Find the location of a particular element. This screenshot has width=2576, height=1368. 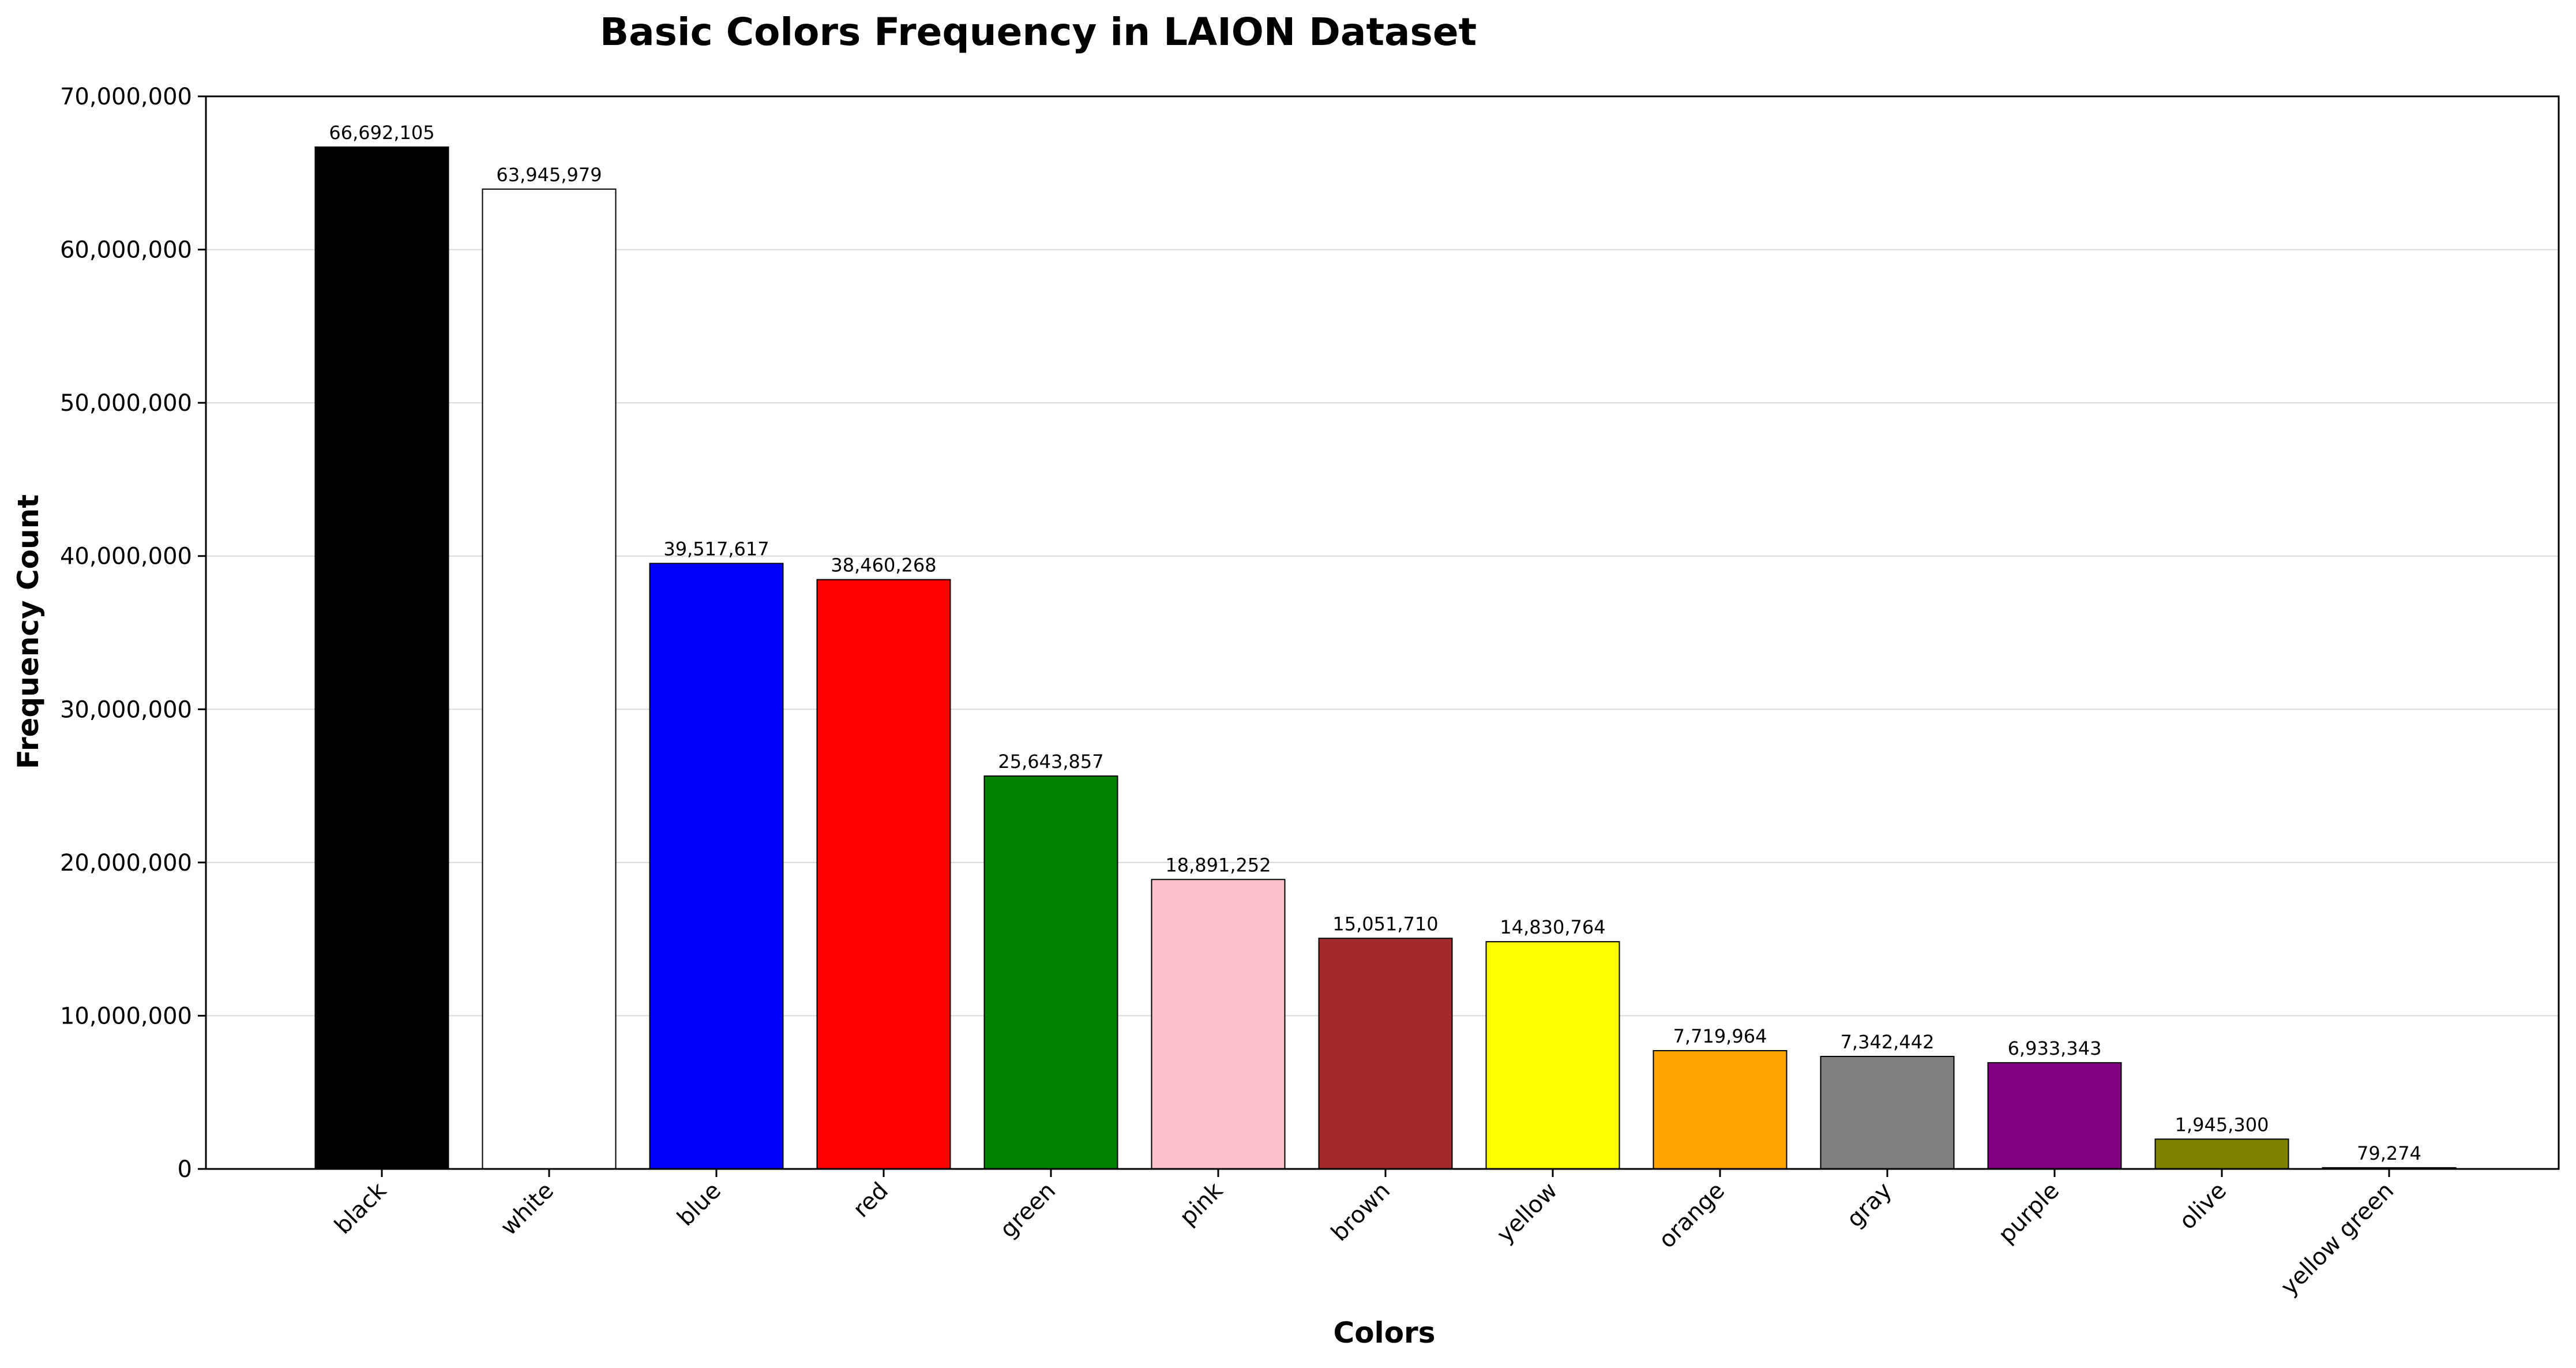

bar-black is located at coordinates (382, 658).